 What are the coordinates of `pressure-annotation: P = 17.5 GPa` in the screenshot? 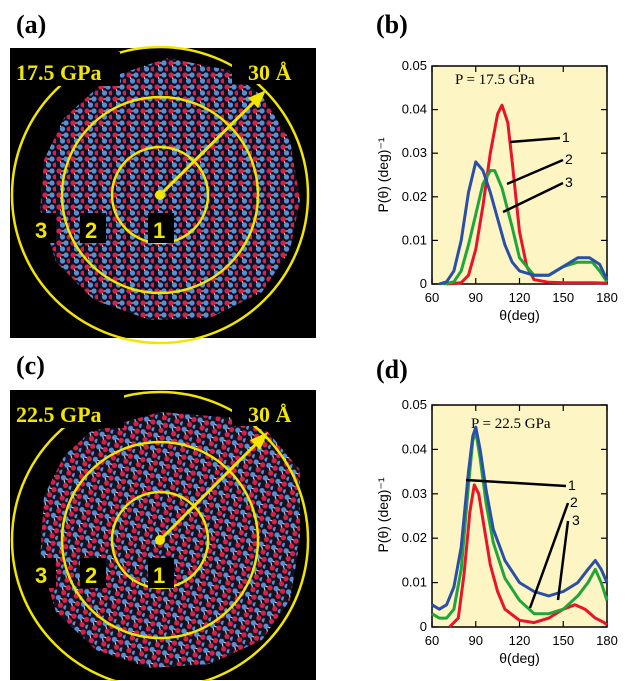 It's located at (495, 80).